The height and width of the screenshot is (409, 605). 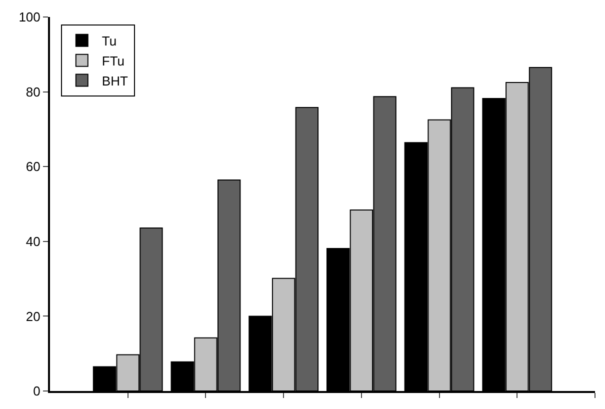 I want to click on y-tick-label: 40, so click(x=33, y=241).